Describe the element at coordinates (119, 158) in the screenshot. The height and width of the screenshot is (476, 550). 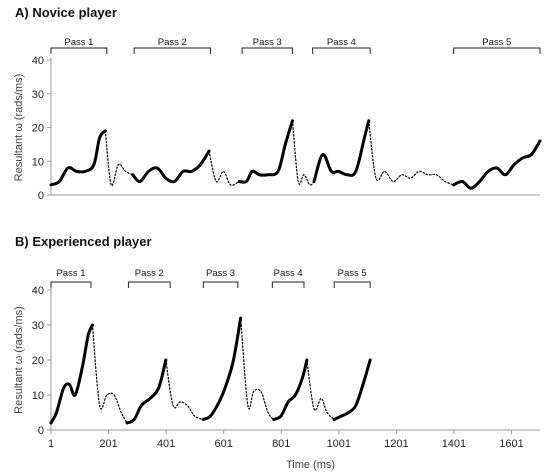
I see `panel-a-series-segment-2-dotted` at that location.